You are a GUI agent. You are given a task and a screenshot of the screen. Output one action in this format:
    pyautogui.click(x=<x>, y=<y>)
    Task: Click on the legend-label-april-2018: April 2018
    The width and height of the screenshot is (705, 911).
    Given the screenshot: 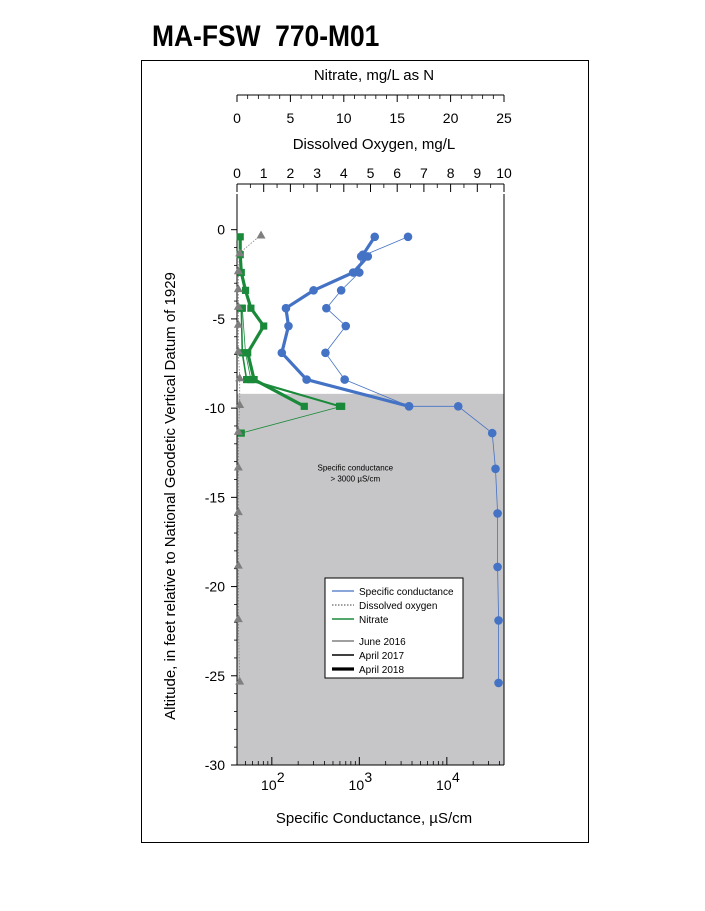 What is the action you would take?
    pyautogui.click(x=381, y=670)
    